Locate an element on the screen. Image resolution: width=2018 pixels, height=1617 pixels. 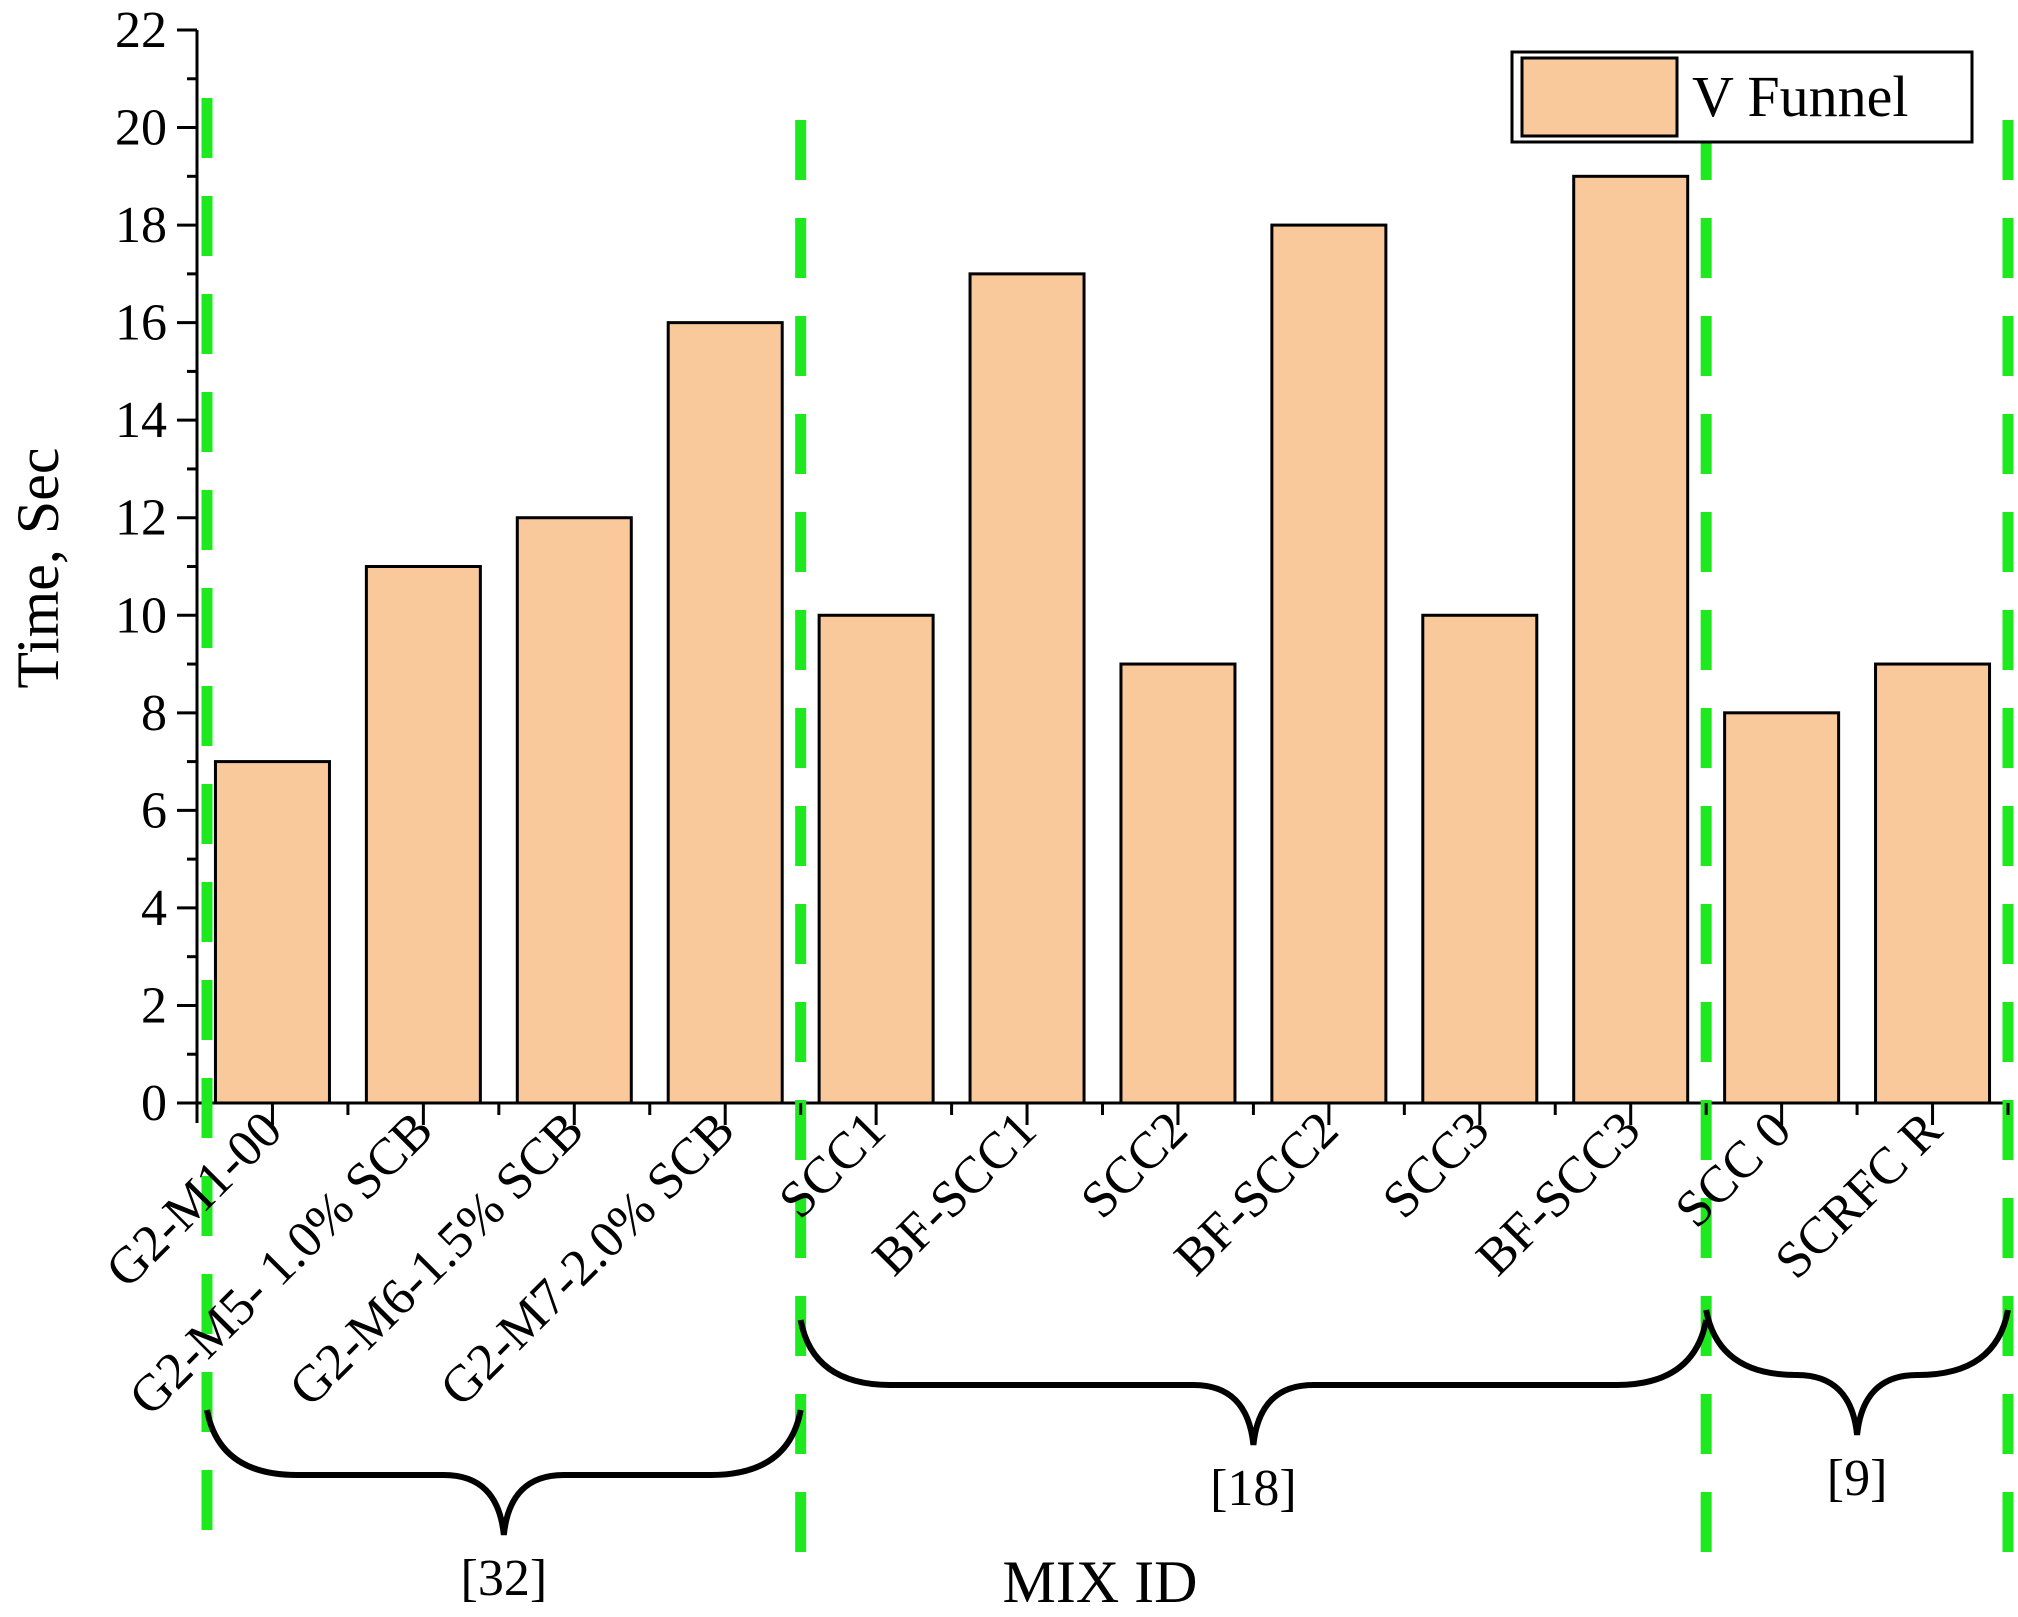
y-tick-label: 12 is located at coordinates (141, 518).